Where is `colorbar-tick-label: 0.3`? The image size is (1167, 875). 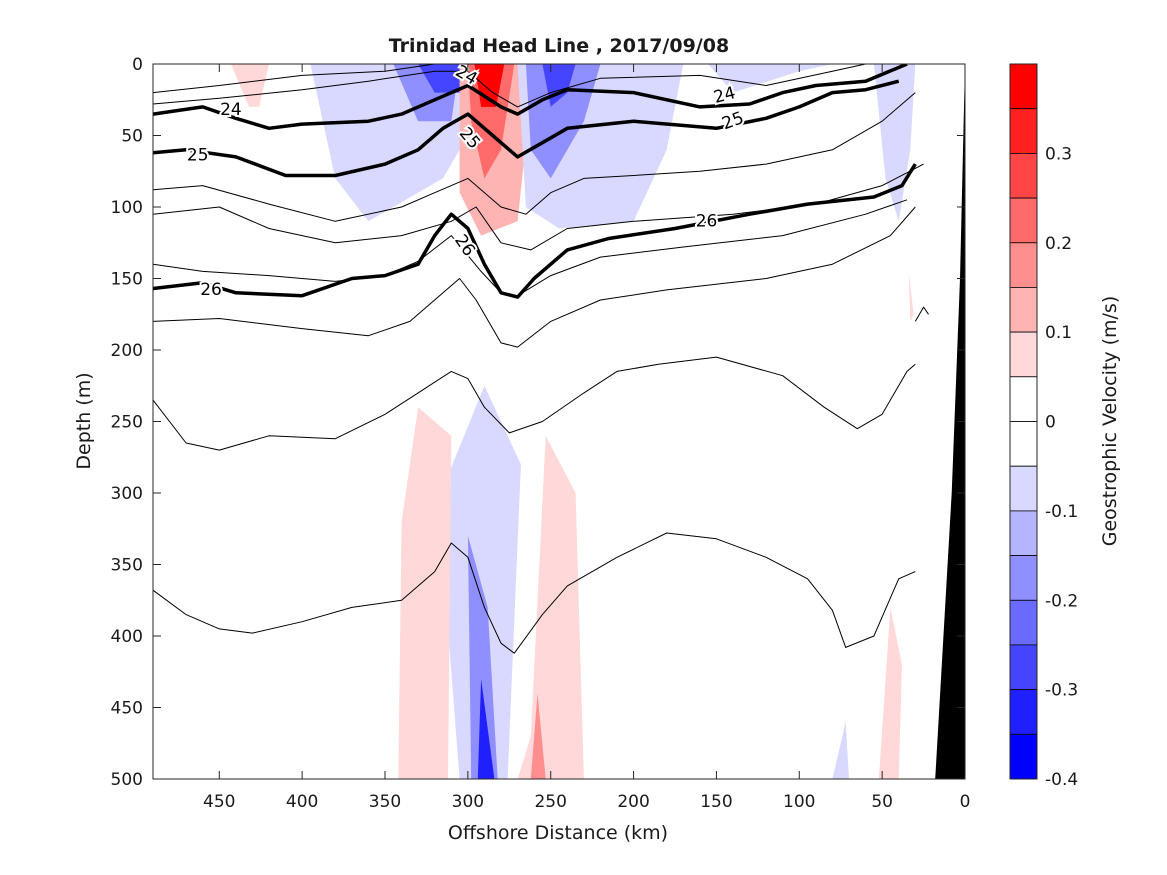 colorbar-tick-label: 0.3 is located at coordinates (1058, 154).